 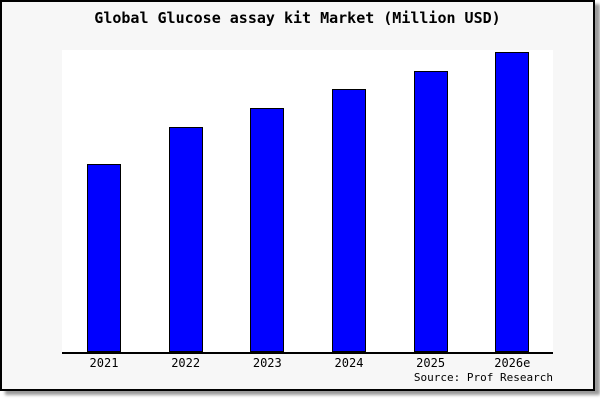 What do you see at coordinates (267, 363) in the screenshot?
I see `x-tick-label-2023: 2023` at bounding box center [267, 363].